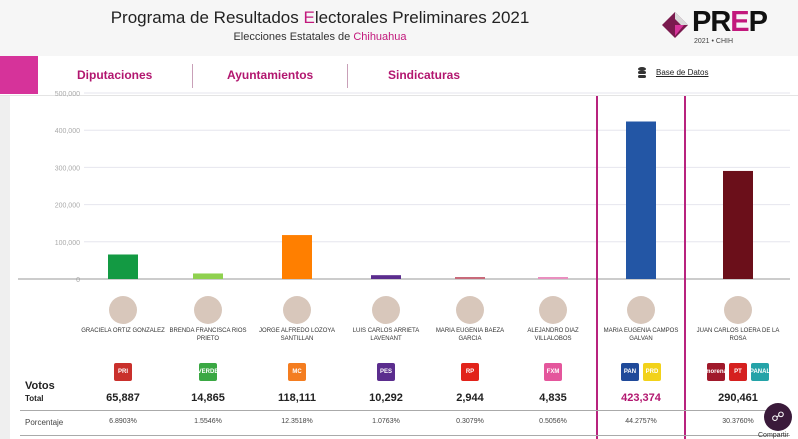 The width and height of the screenshot is (798, 439). I want to click on candidate-name: Brenda Francisca Rios Prieto, so click(208, 335).